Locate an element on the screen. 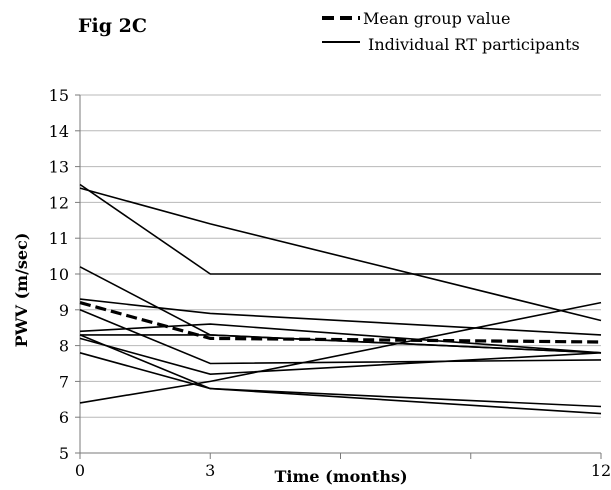  y-tick-label: 7 is located at coordinates (64, 381).